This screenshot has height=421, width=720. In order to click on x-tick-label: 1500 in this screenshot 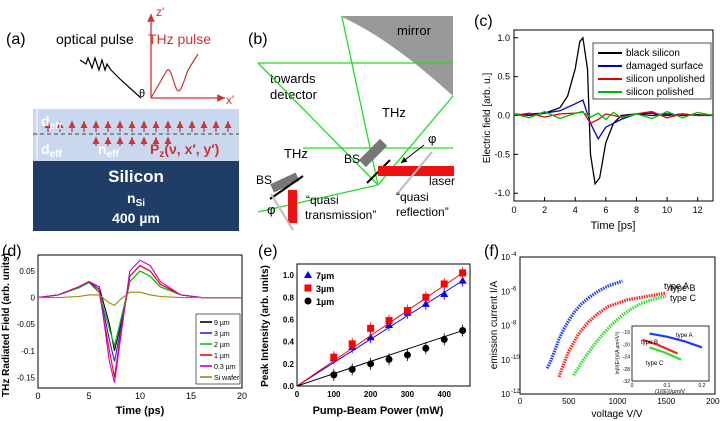, I will do `click(666, 401)`.